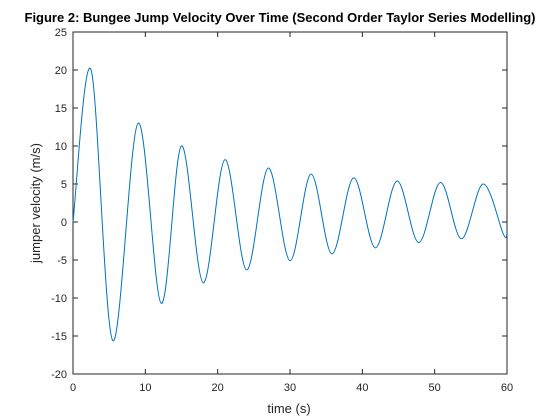 This screenshot has height=420, width=560. Describe the element at coordinates (61, 33) in the screenshot. I see `y-tick-label: 25` at that location.